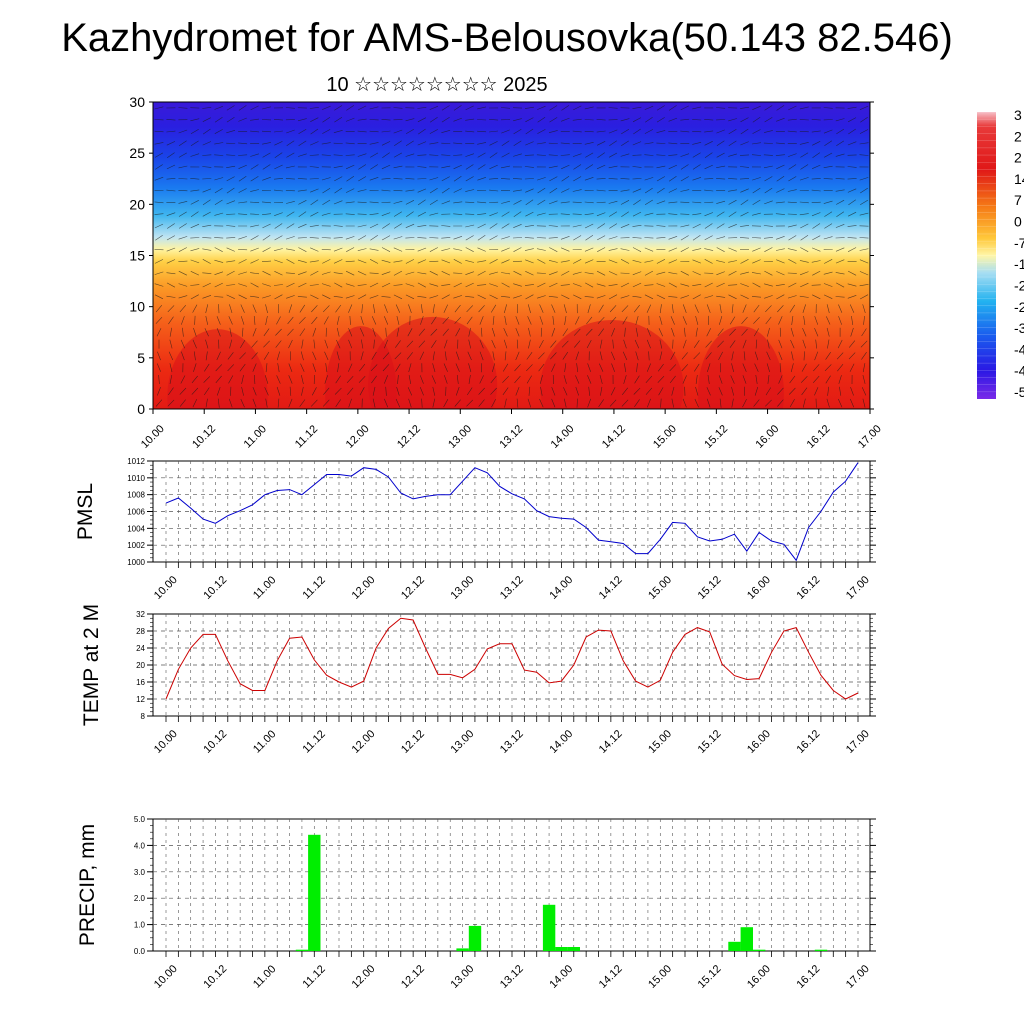 This screenshot has width=1024, height=1024. Describe the element at coordinates (136, 478) in the screenshot. I see `pmsl-y-tick-label: 1010` at that location.